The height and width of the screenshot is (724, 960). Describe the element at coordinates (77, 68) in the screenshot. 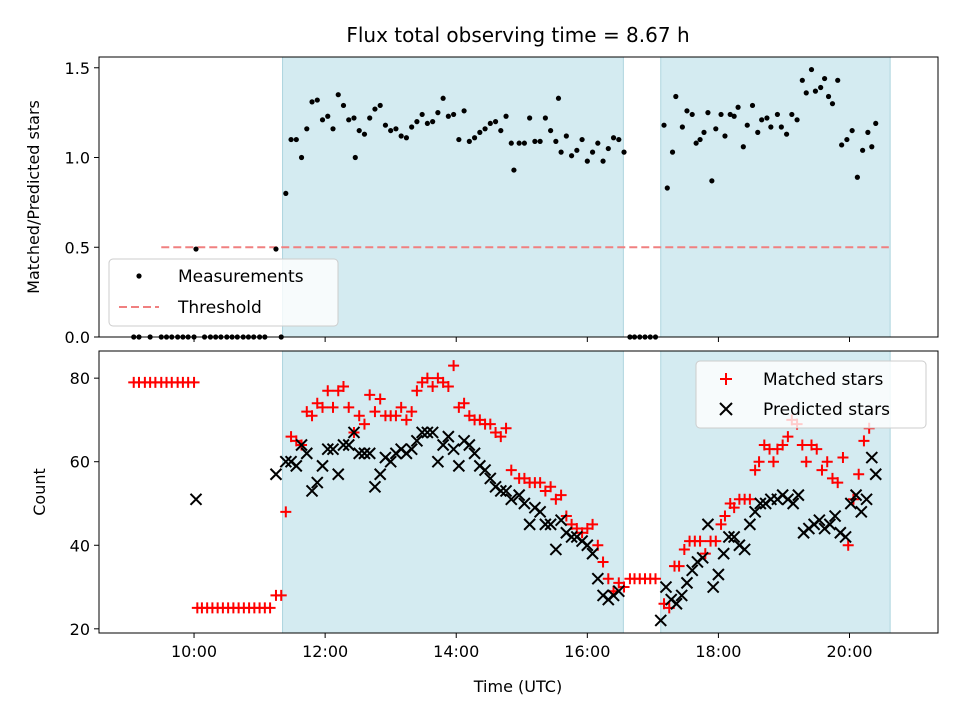

I see `top-y-tick-label-3: 1.5` at that location.